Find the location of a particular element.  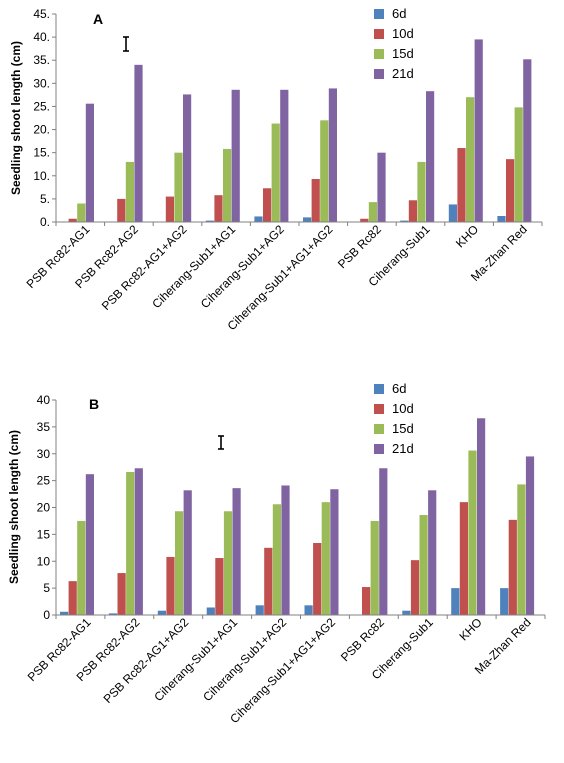

y-tick-label: 45. is located at coordinates (41, 14).